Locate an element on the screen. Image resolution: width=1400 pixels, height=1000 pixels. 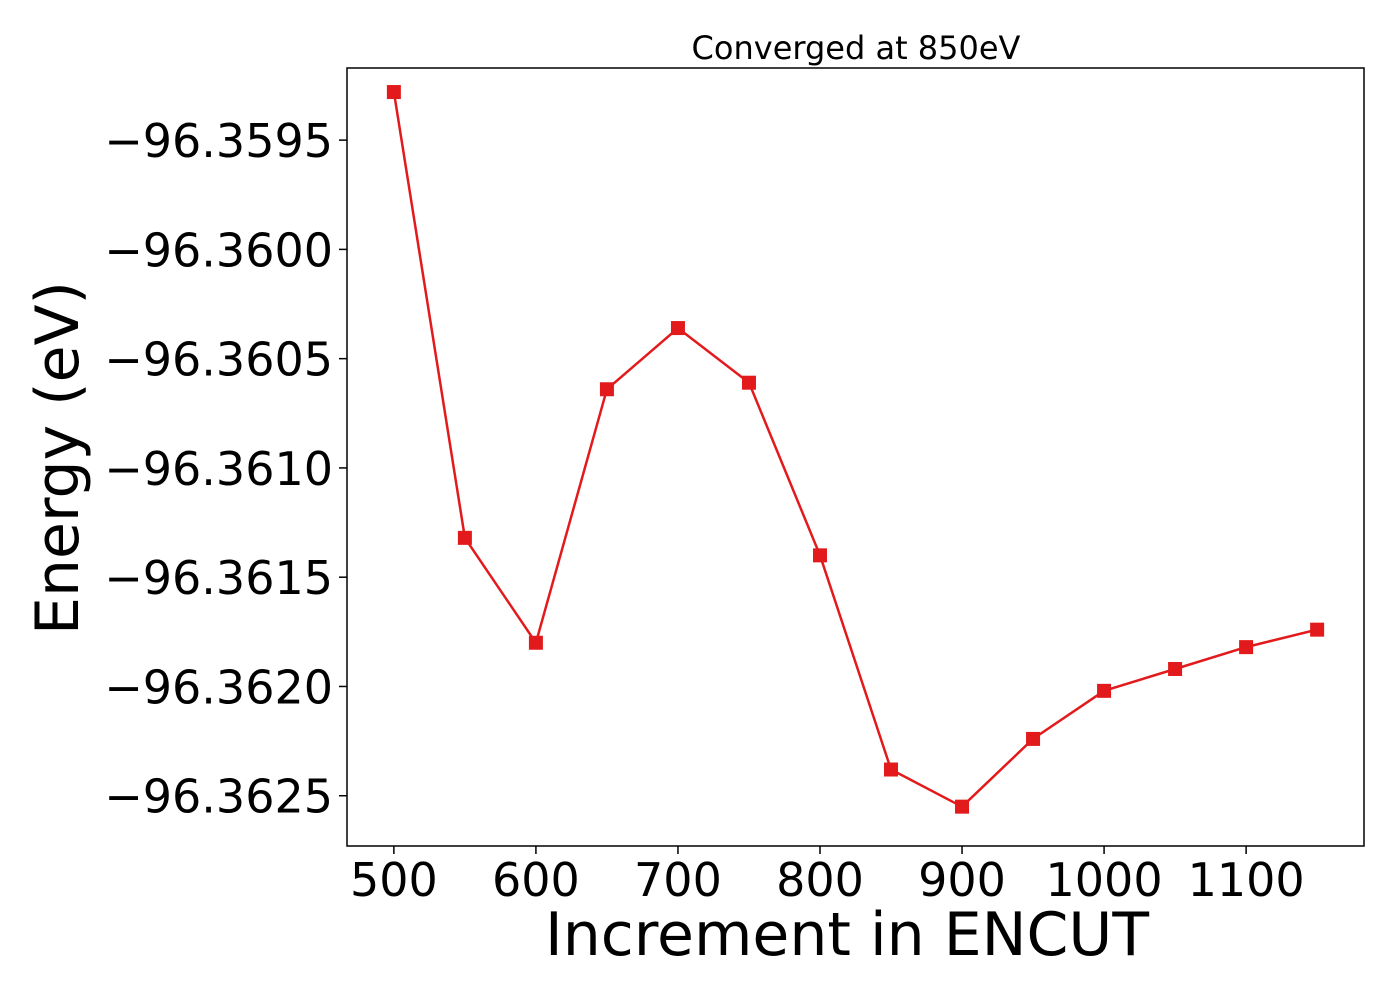
y-tick-label: −96.3610 is located at coordinates (218, 469).